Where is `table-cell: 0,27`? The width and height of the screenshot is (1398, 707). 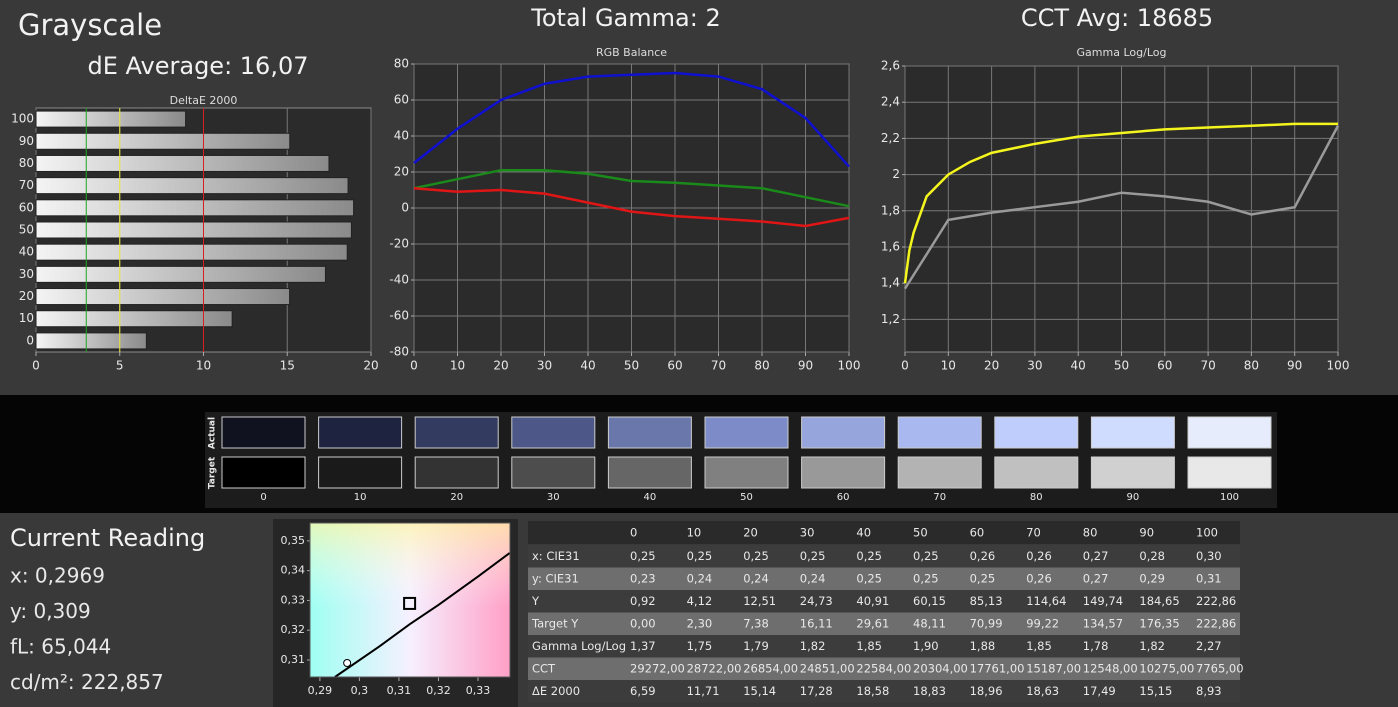
table-cell: 0,27 is located at coordinates (1096, 579).